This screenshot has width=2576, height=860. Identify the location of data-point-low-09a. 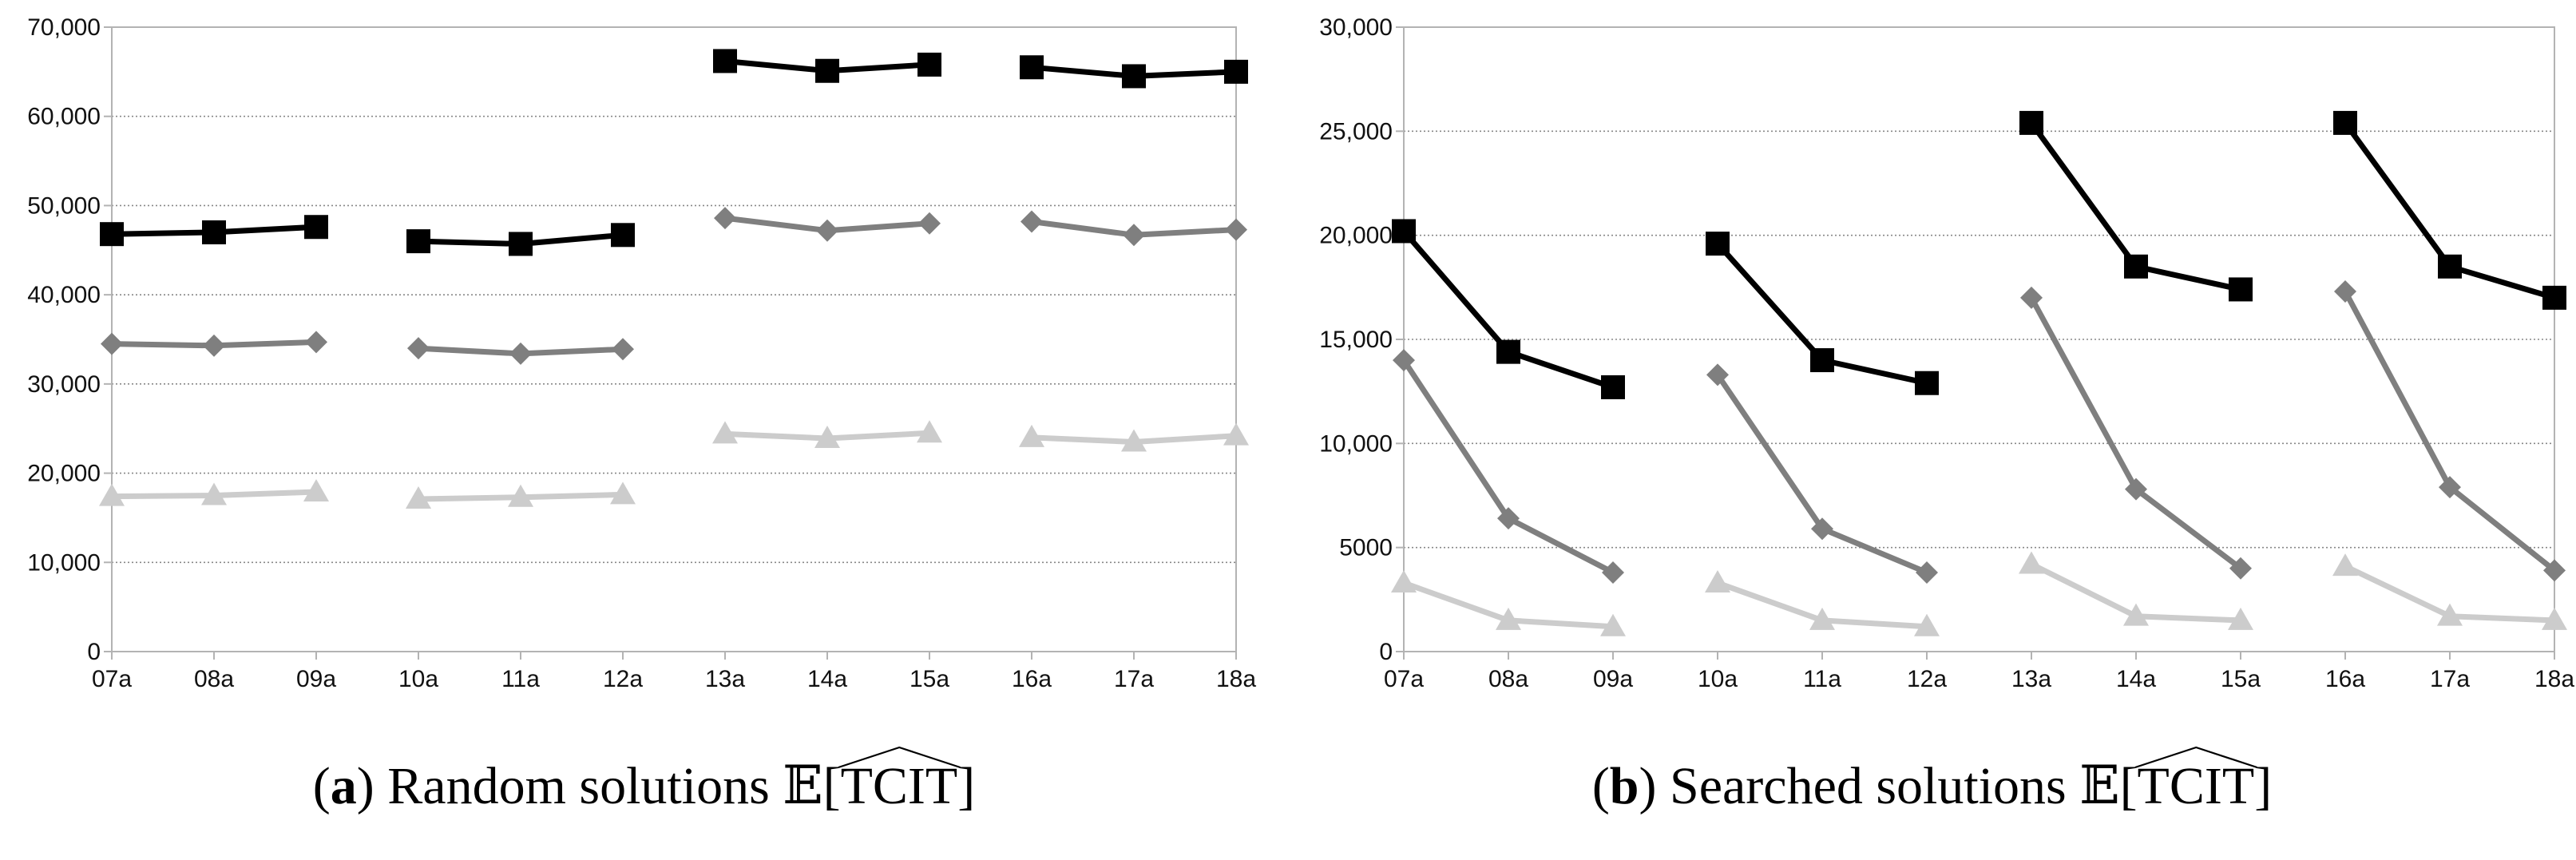
(1613, 624).